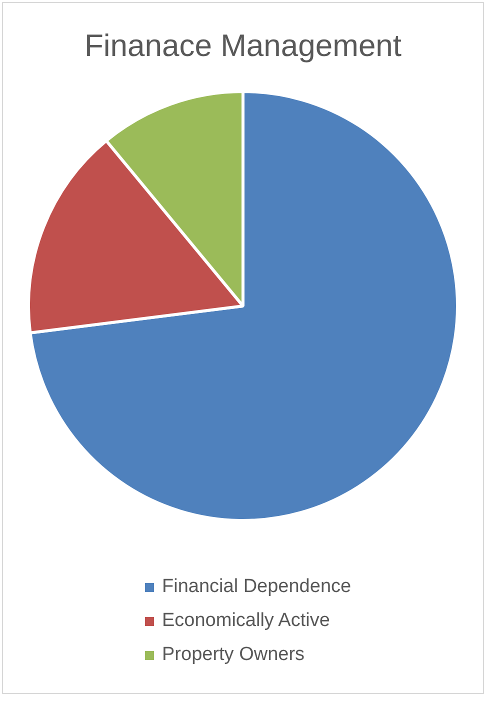 The image size is (486, 706). What do you see at coordinates (246, 621) in the screenshot?
I see `legend-label: Economically Active` at bounding box center [246, 621].